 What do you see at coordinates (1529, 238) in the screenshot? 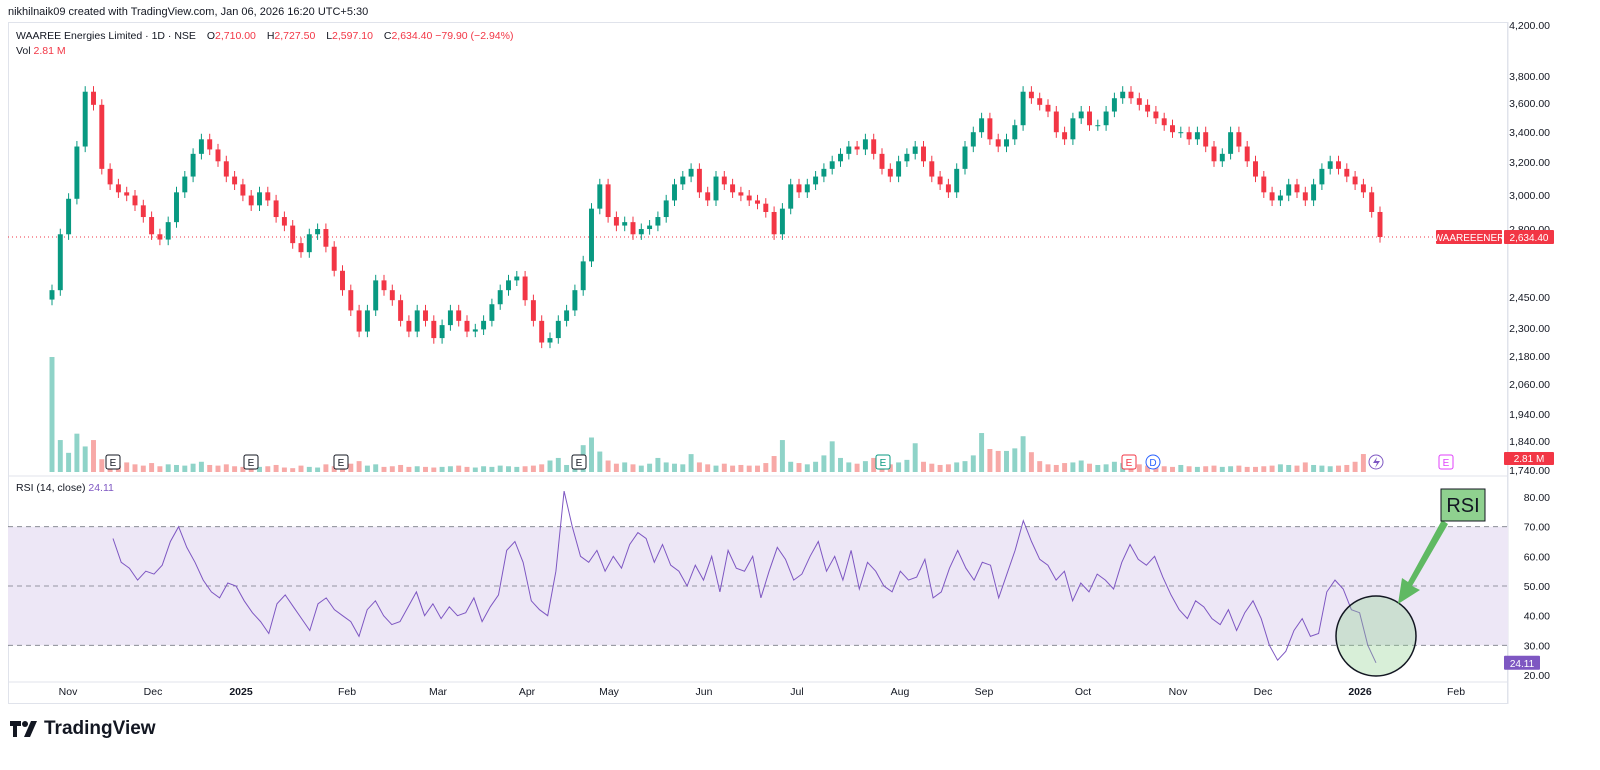
I see `price-badge-value: 2,634.40` at bounding box center [1529, 238].